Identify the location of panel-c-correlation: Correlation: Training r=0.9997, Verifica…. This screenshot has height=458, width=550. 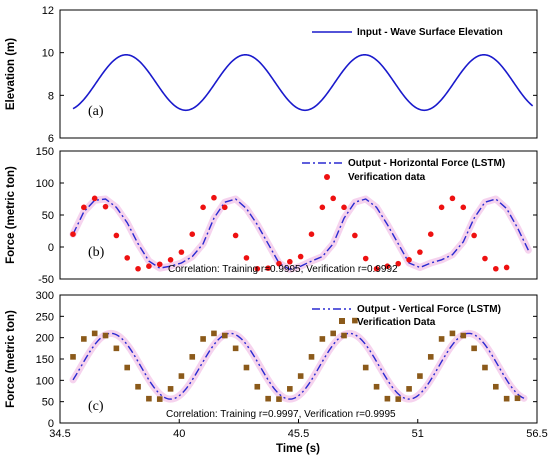
(281, 414).